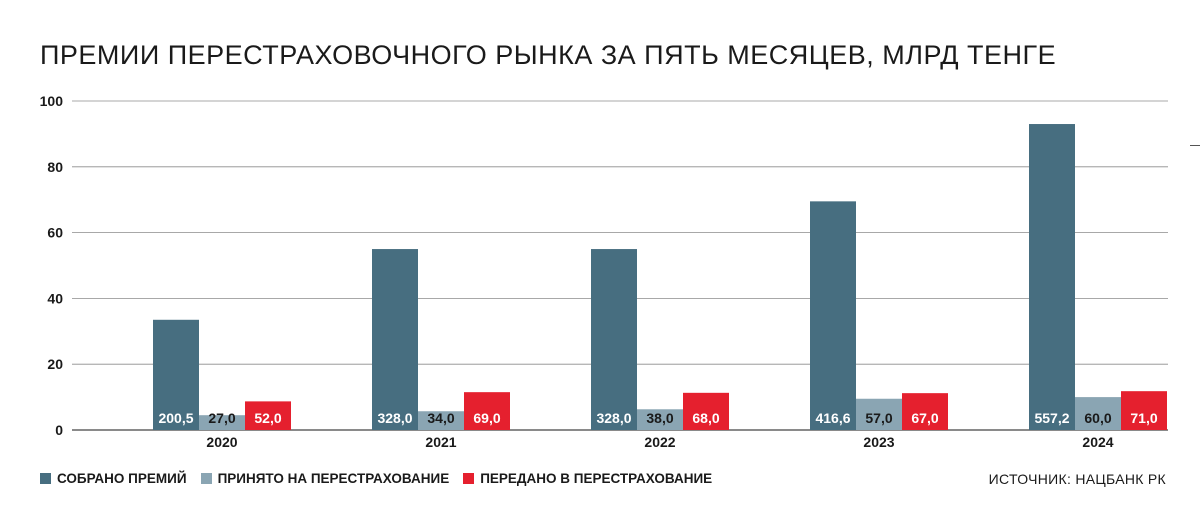 The width and height of the screenshot is (1200, 509). Describe the element at coordinates (52, 101) in the screenshot. I see `y-tick-label: 100` at that location.